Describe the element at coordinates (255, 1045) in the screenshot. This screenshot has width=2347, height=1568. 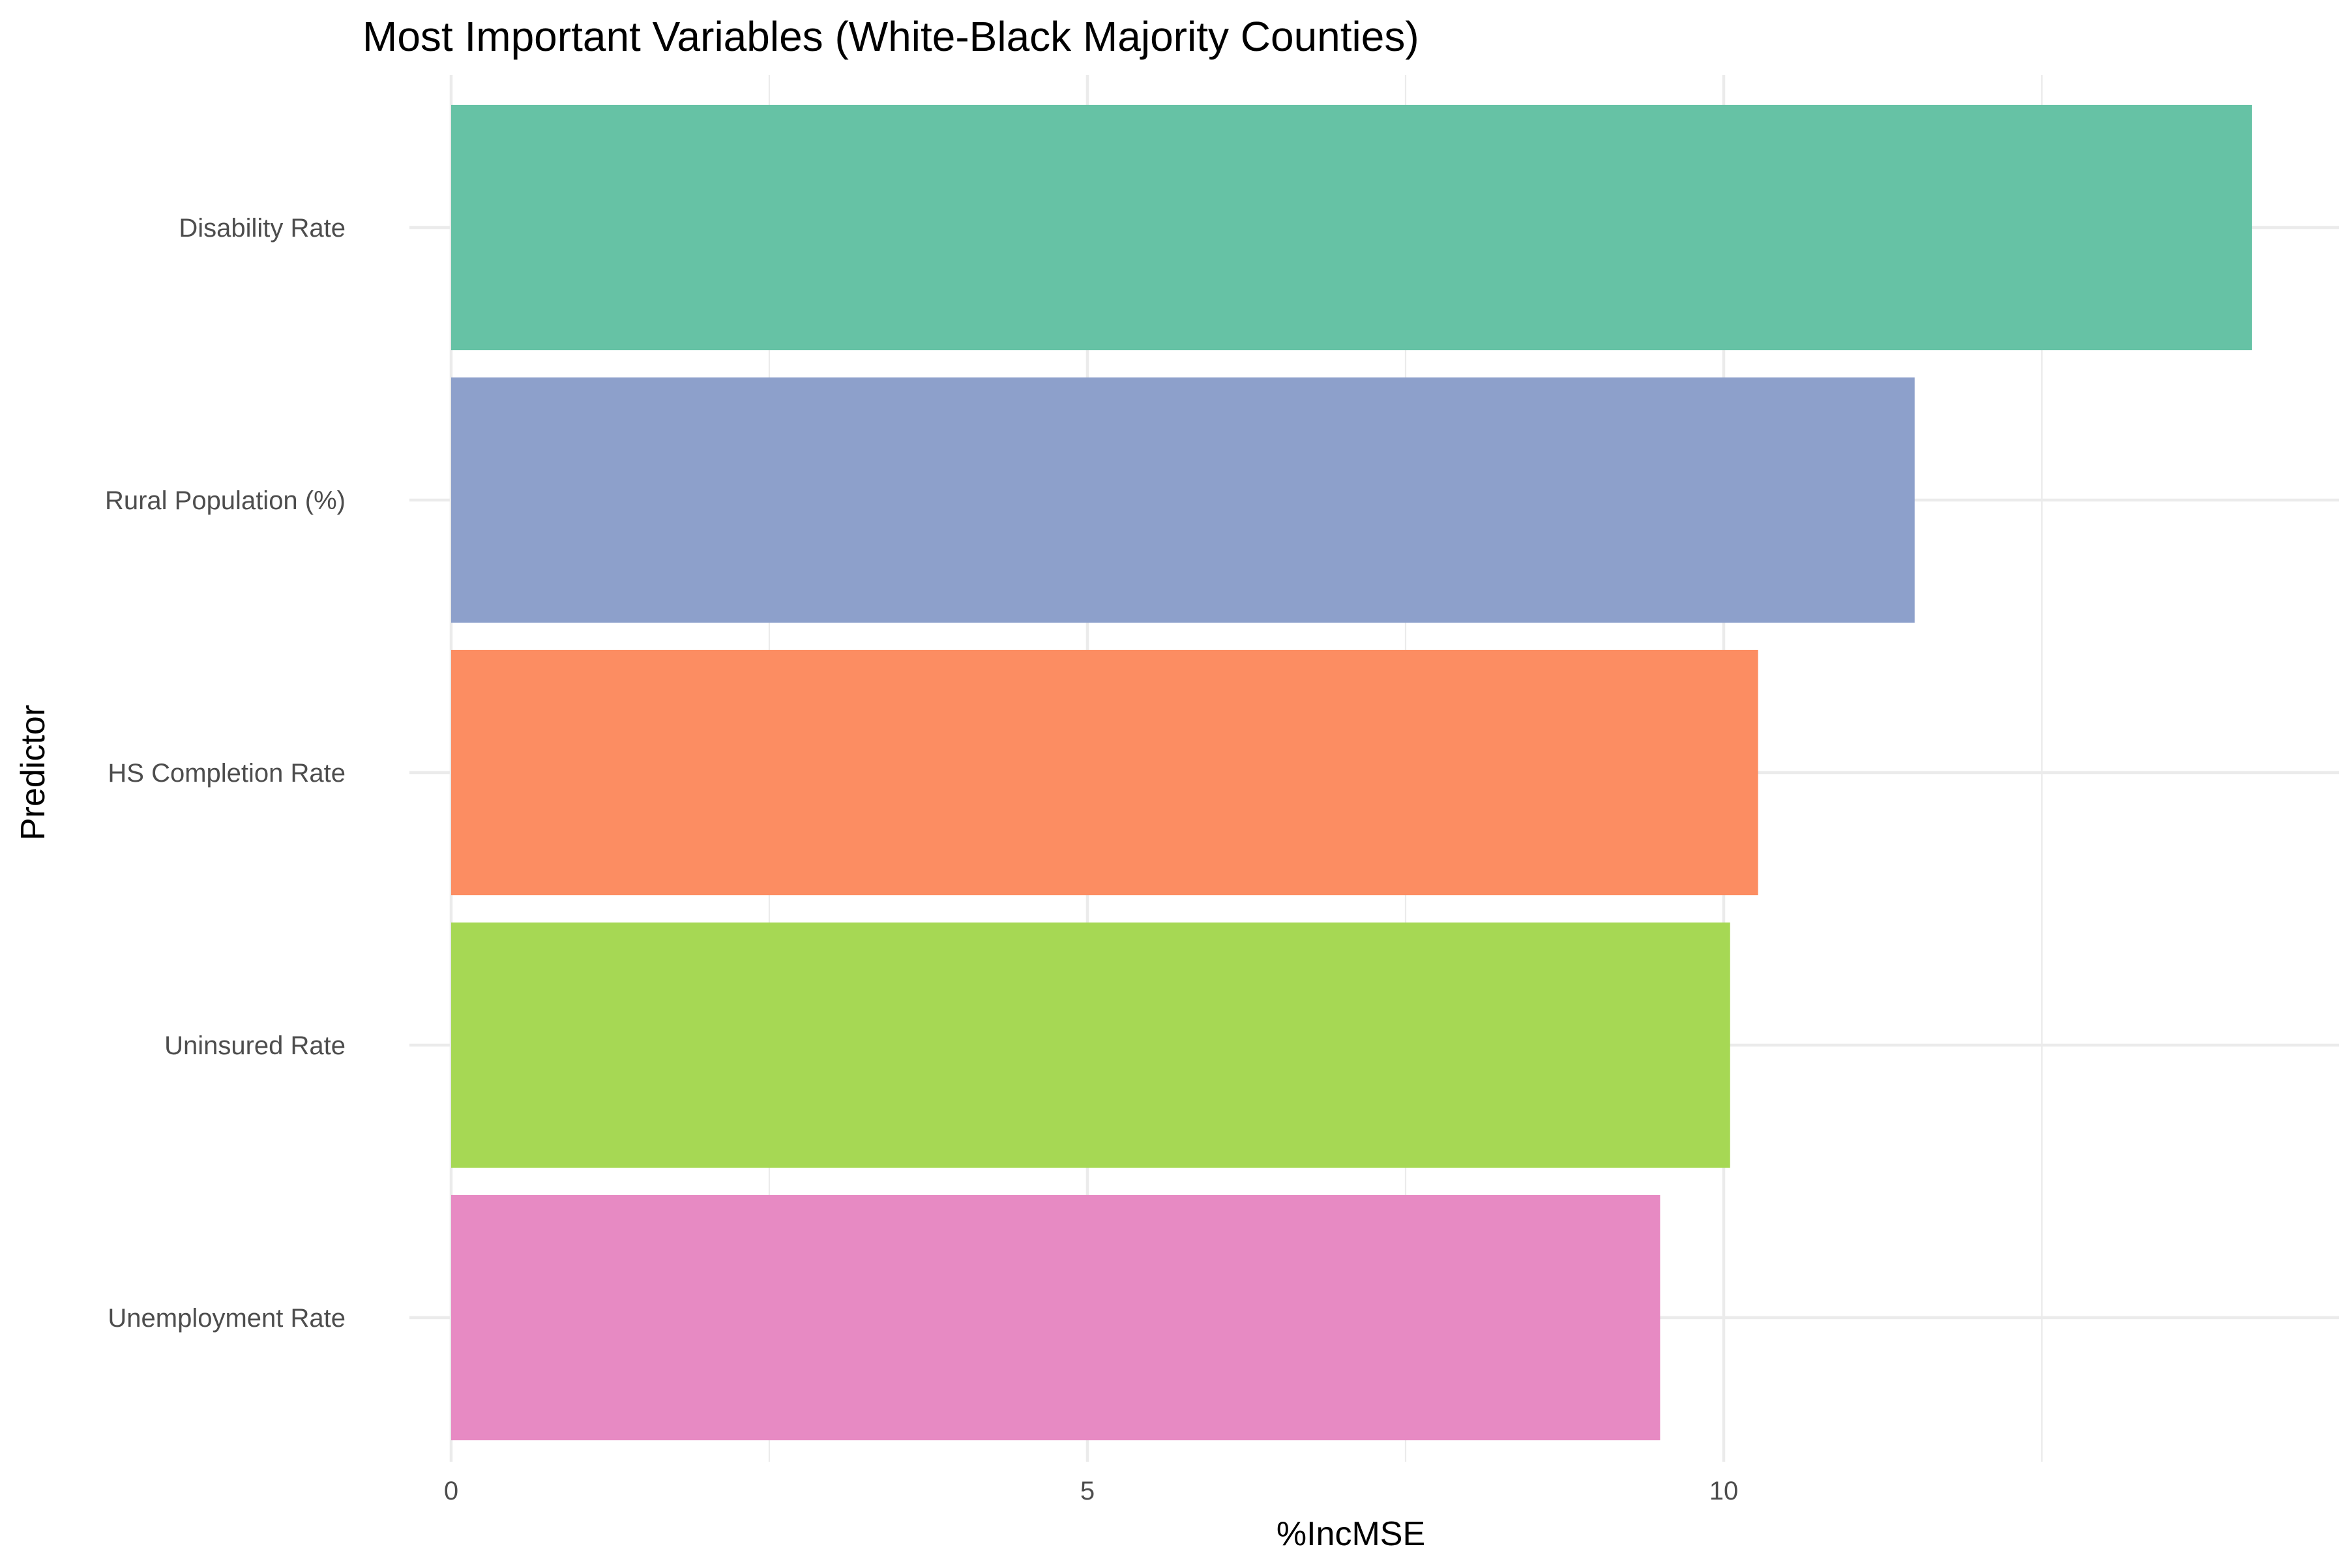
I see `y-tick-label: Uninsured Rate` at that location.